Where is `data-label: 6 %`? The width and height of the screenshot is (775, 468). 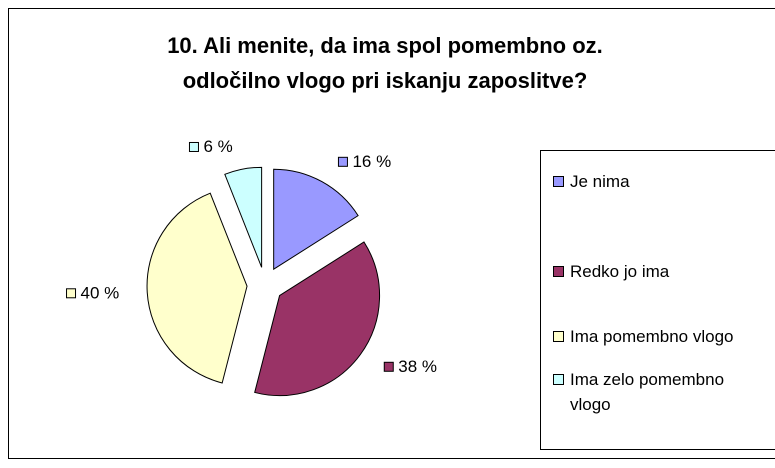
data-label: 6 % is located at coordinates (217, 146).